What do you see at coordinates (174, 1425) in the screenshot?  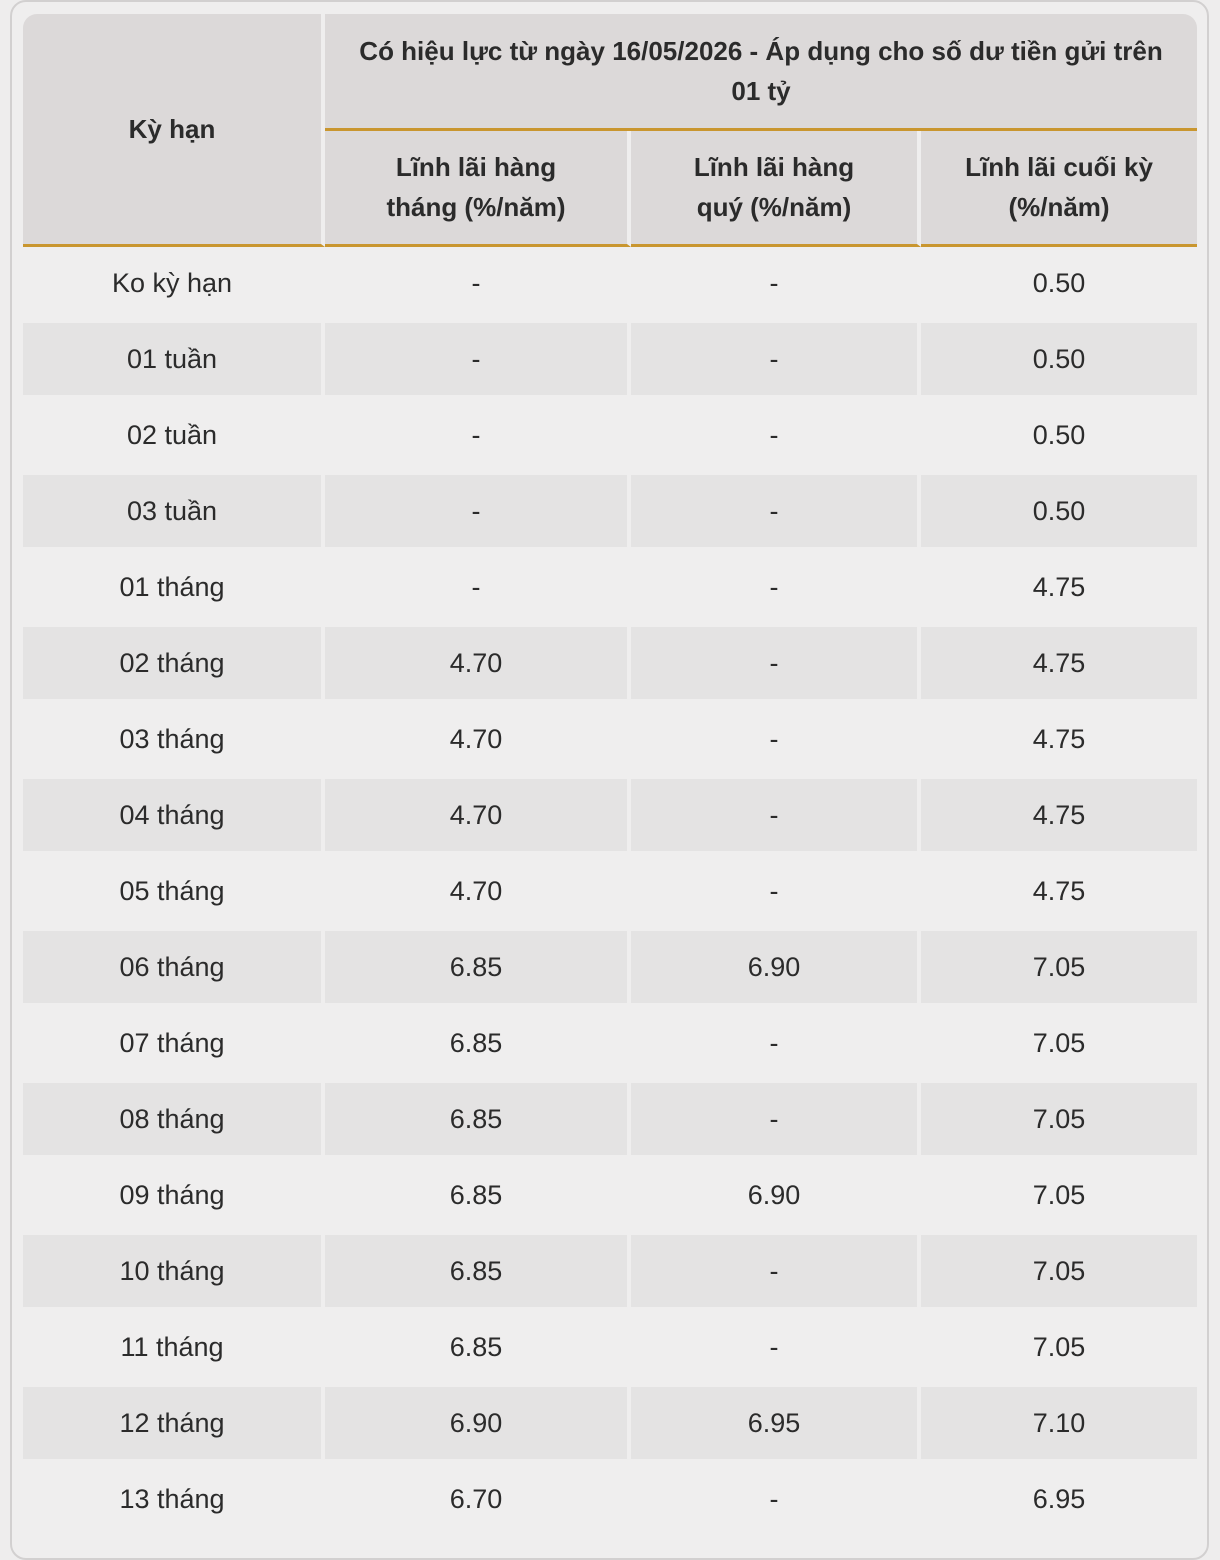 I see `cell-term: 12 tháng` at bounding box center [174, 1425].